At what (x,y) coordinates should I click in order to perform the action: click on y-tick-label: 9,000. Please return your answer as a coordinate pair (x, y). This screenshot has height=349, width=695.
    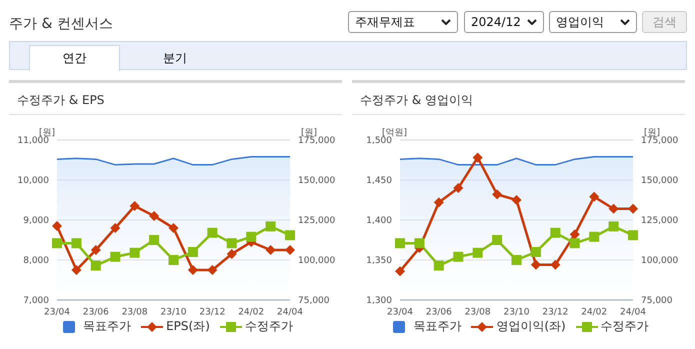
    Looking at the image, I should click on (36, 221).